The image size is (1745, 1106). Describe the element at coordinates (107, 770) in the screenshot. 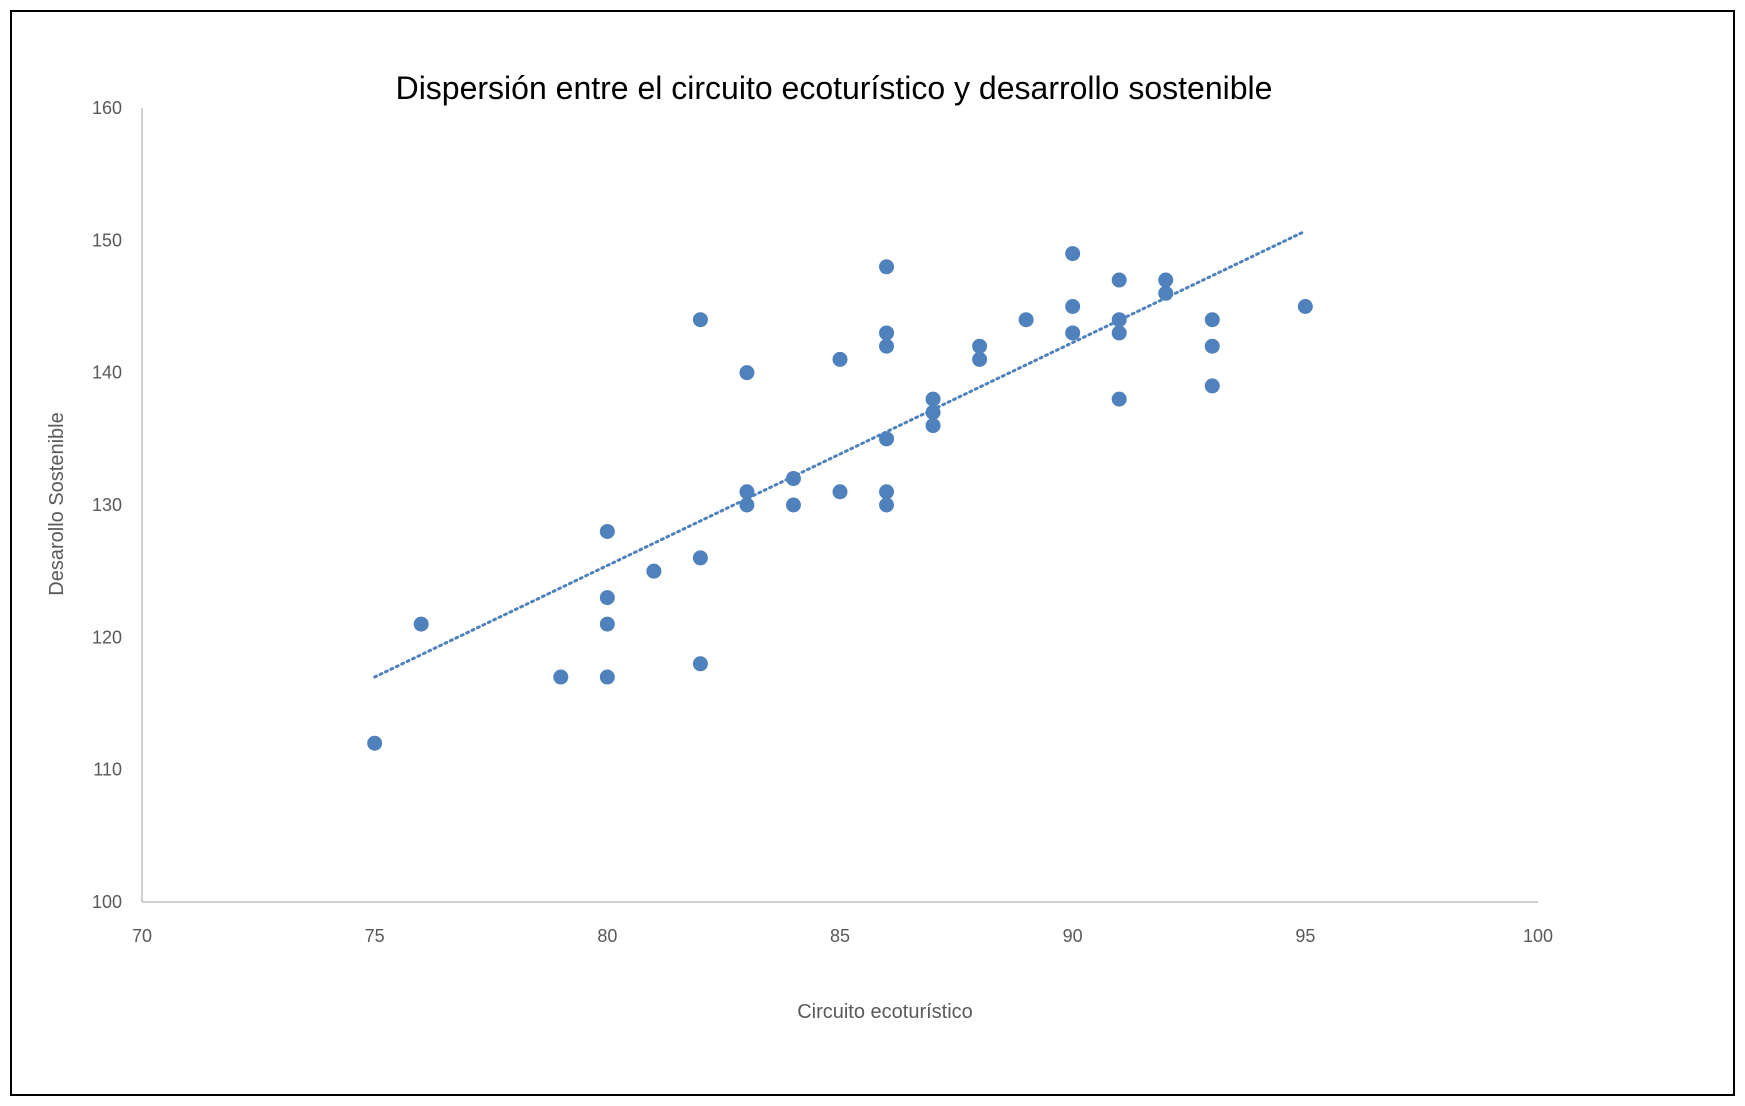

I see `y-tick-label: 110` at that location.